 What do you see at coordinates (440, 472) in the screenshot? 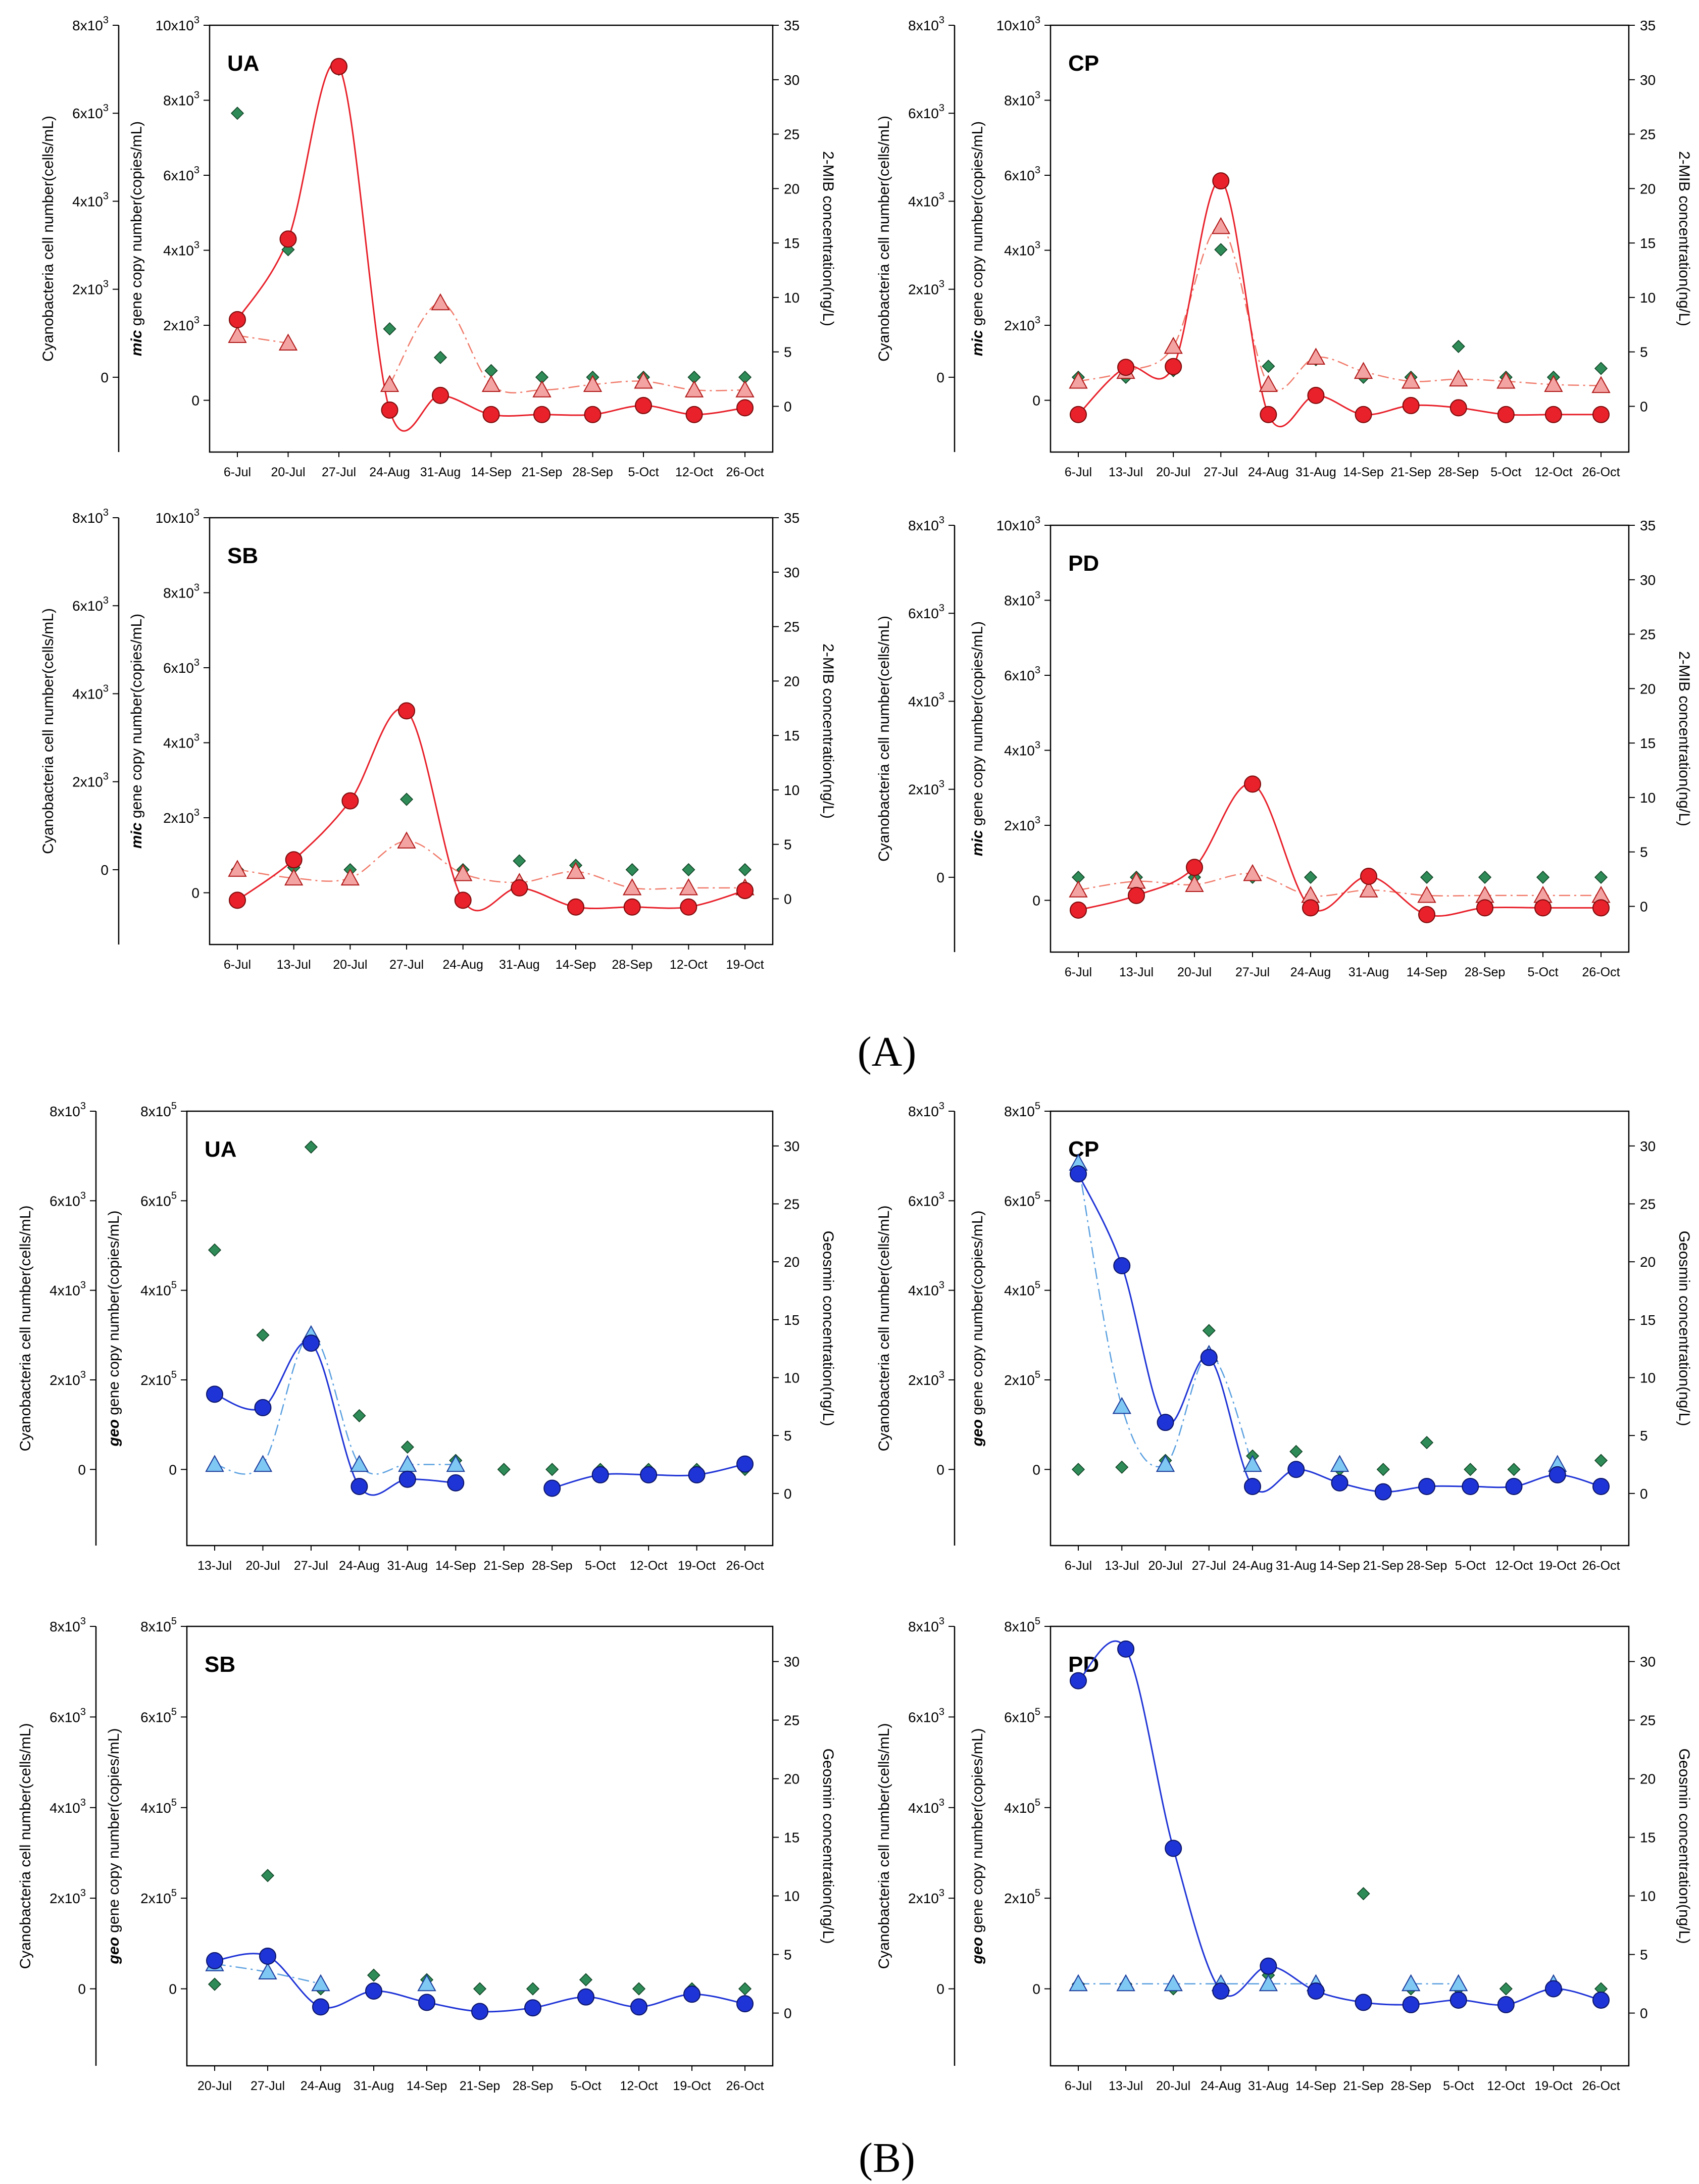
I see `x-tick-label: 31-Aug` at bounding box center [440, 472].